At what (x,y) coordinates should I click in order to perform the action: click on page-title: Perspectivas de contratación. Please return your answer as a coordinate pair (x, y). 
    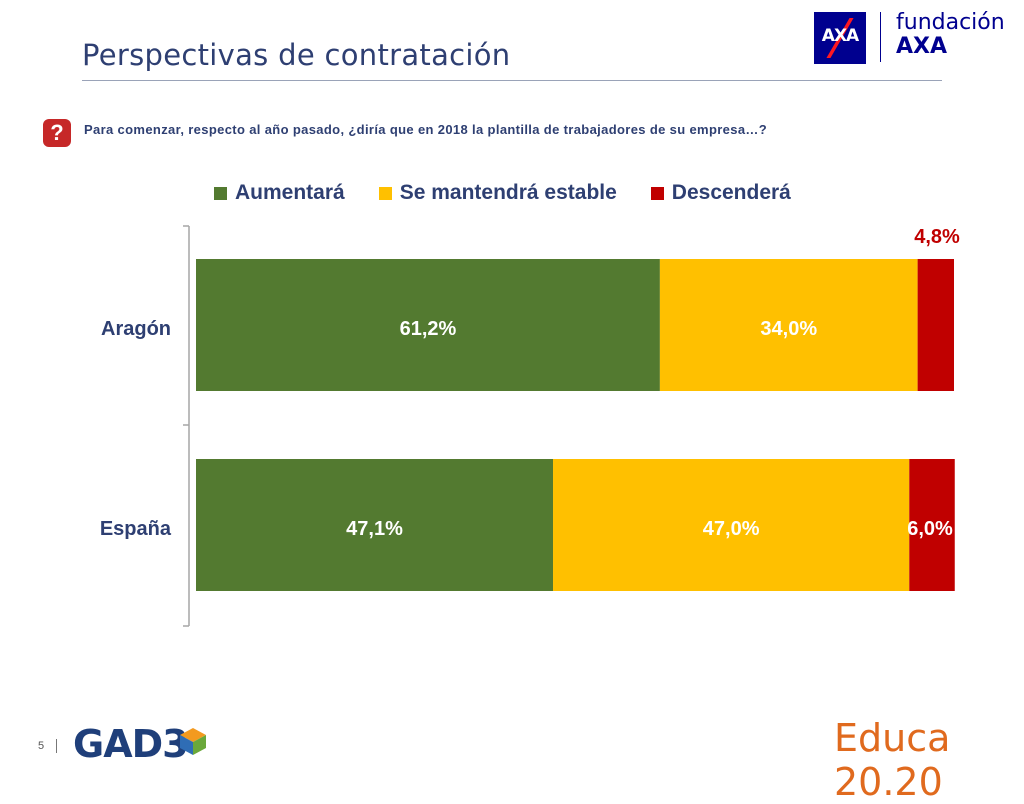
    Looking at the image, I should click on (296, 55).